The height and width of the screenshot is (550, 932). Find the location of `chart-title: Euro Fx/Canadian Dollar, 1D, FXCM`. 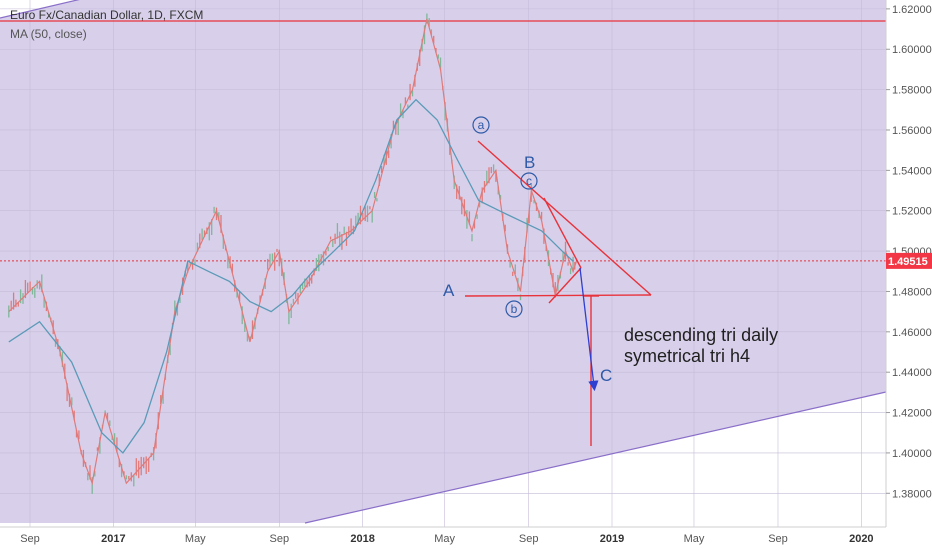

chart-title: Euro Fx/Canadian Dollar, 1D, FXCM is located at coordinates (106, 15).